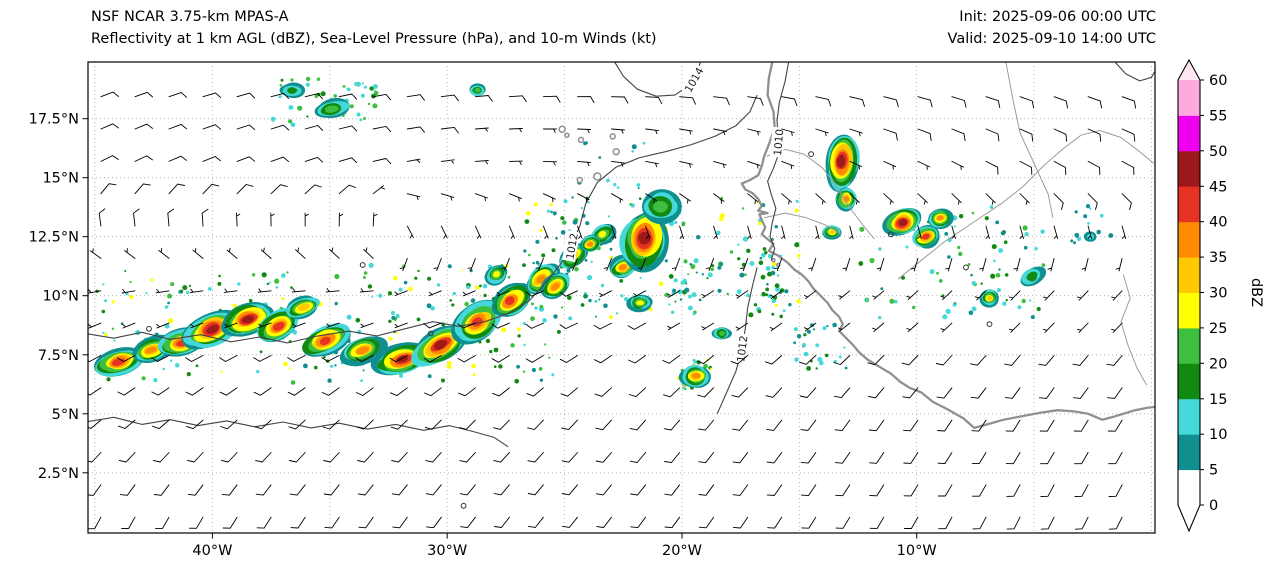 The width and height of the screenshot is (1268, 580). I want to click on model-title: NSF NCAR 3.75-km MPAS-A, so click(190, 17).